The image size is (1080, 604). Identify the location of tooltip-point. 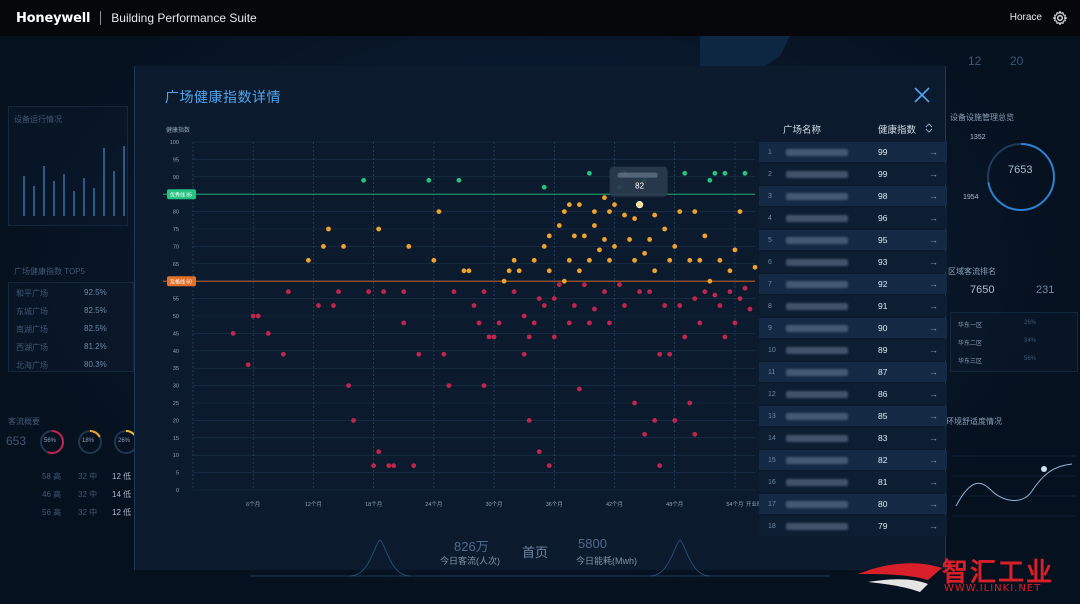
(639, 205).